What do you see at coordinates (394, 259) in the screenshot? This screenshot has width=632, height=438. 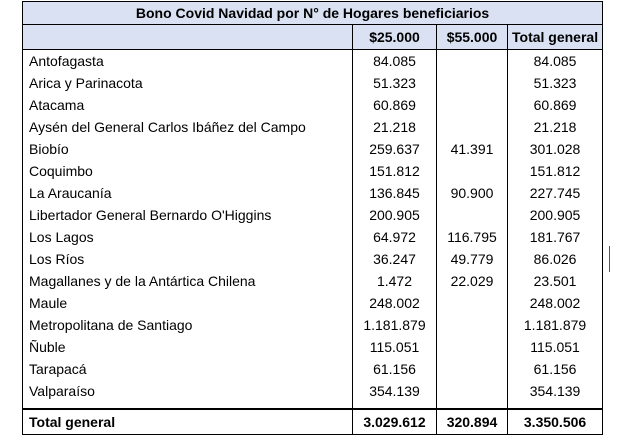 I see `value-25000-cell: 36.247` at bounding box center [394, 259].